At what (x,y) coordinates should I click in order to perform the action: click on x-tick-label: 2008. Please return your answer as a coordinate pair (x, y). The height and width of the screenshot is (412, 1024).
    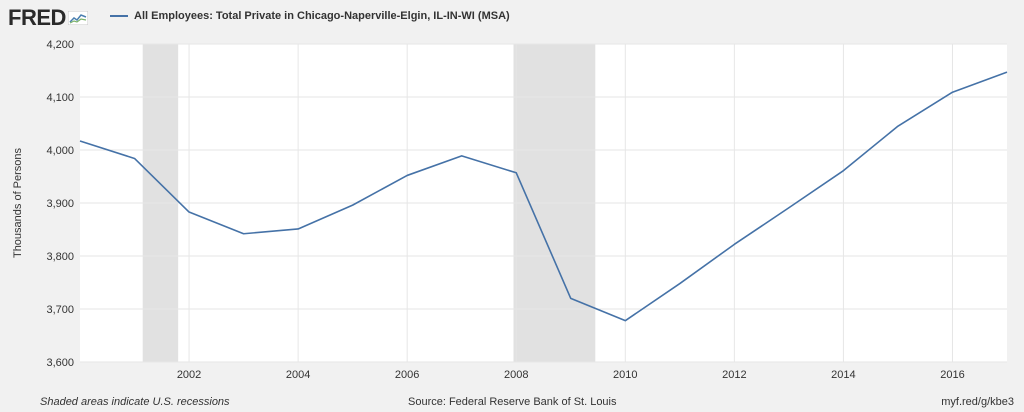
    Looking at the image, I should click on (516, 375).